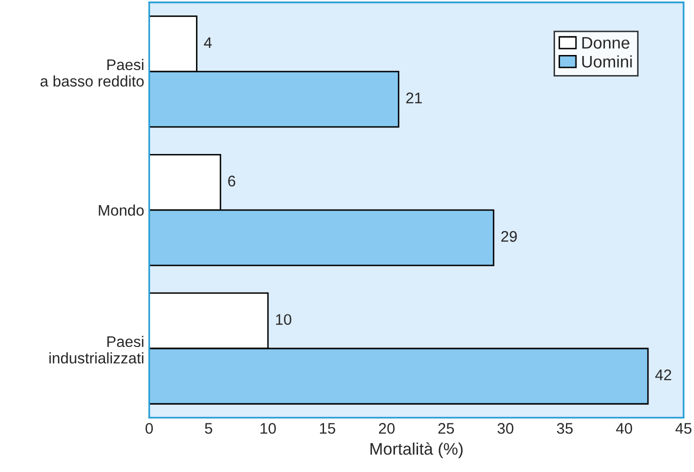 This screenshot has height=472, width=694. What do you see at coordinates (96, 350) in the screenshot?
I see `y-tick-label: Paesi industrializzati` at bounding box center [96, 350].